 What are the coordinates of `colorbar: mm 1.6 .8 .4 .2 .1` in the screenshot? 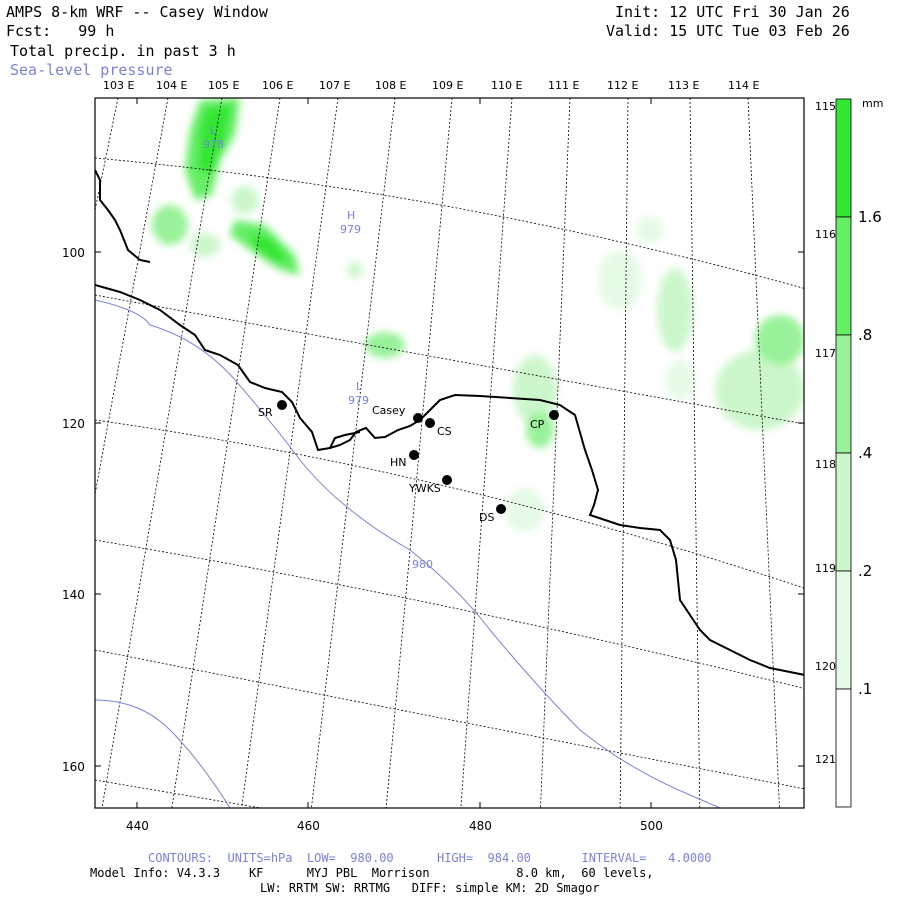 It's located at (859, 452).